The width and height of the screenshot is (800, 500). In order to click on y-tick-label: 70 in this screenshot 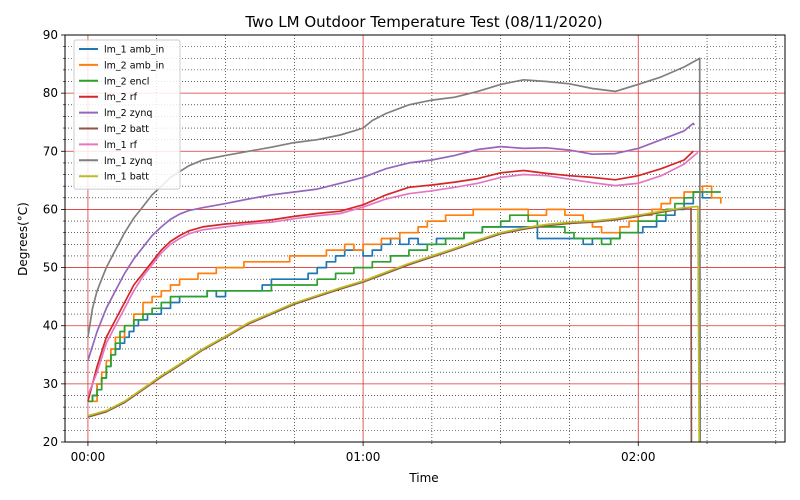, I will do `click(50, 151)`.